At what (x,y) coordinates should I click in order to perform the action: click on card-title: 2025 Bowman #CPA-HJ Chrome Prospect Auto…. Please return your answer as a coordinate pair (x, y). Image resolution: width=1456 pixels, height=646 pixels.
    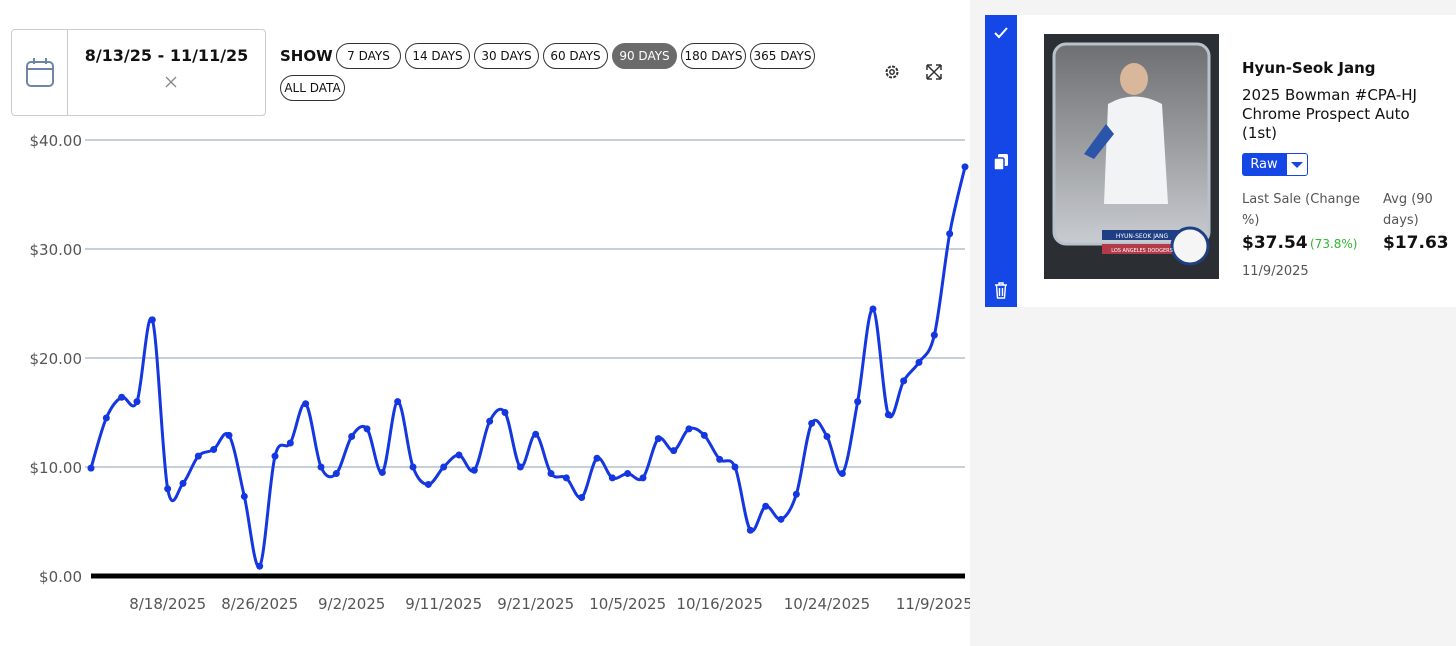
    Looking at the image, I should click on (1329, 114).